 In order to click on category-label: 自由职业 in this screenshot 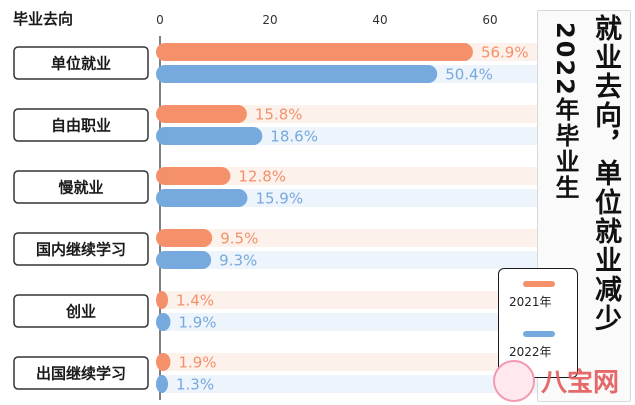, I will do `click(81, 126)`.